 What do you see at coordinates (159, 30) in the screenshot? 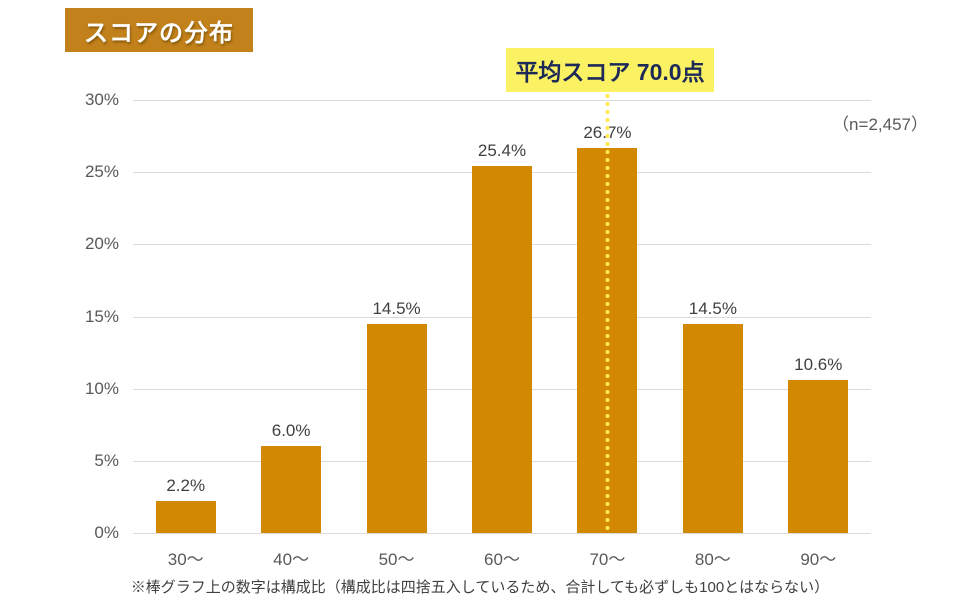
I see `chart-title: スコアの分布` at bounding box center [159, 30].